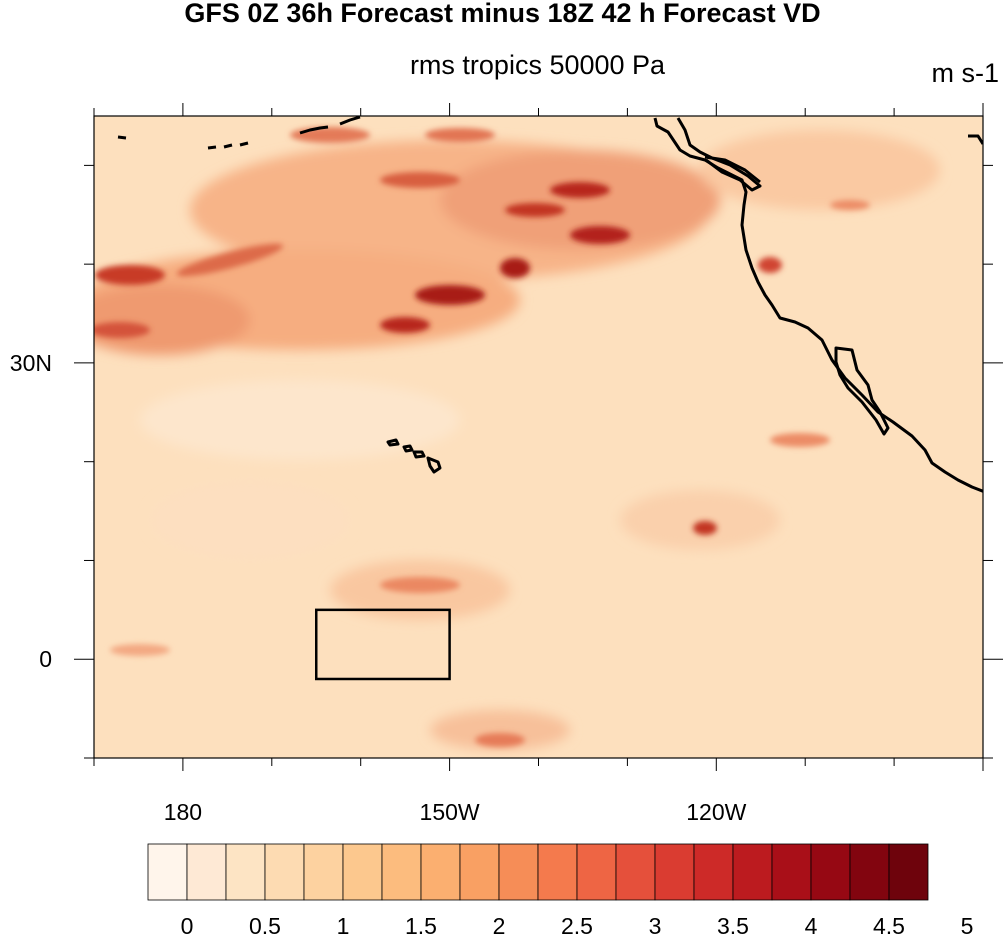 This screenshot has height=944, width=1005. I want to click on colorbar, so click(538, 872).